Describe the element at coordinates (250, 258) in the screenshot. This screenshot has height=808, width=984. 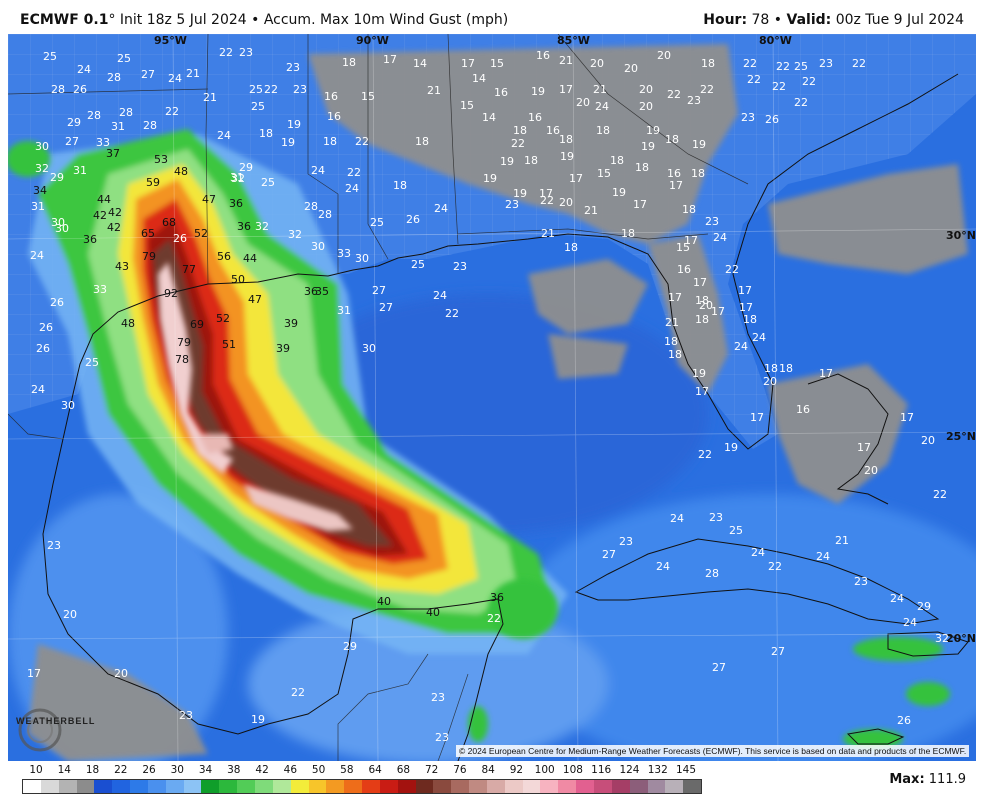
I see `gust-value-label: 44` at that location.